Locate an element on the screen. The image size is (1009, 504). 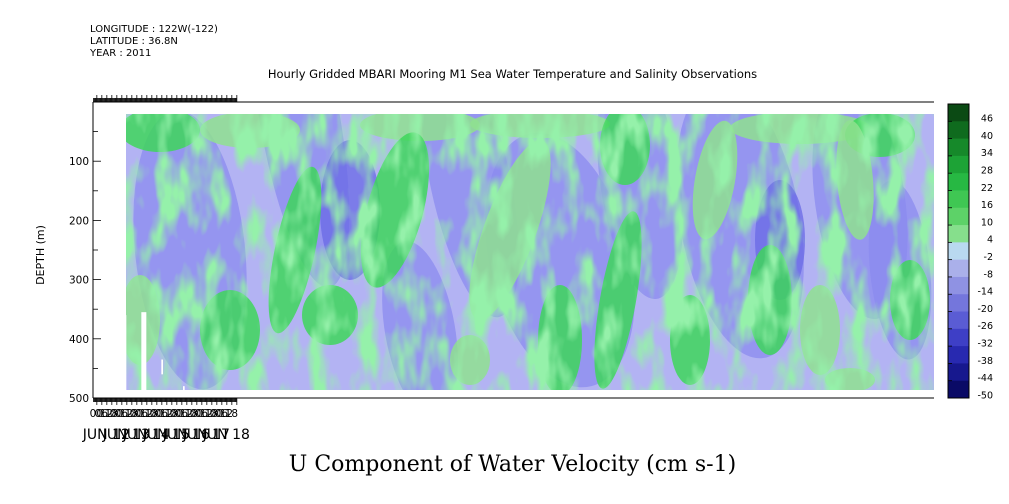
colorbar-label: -50 is located at coordinates (985, 395).